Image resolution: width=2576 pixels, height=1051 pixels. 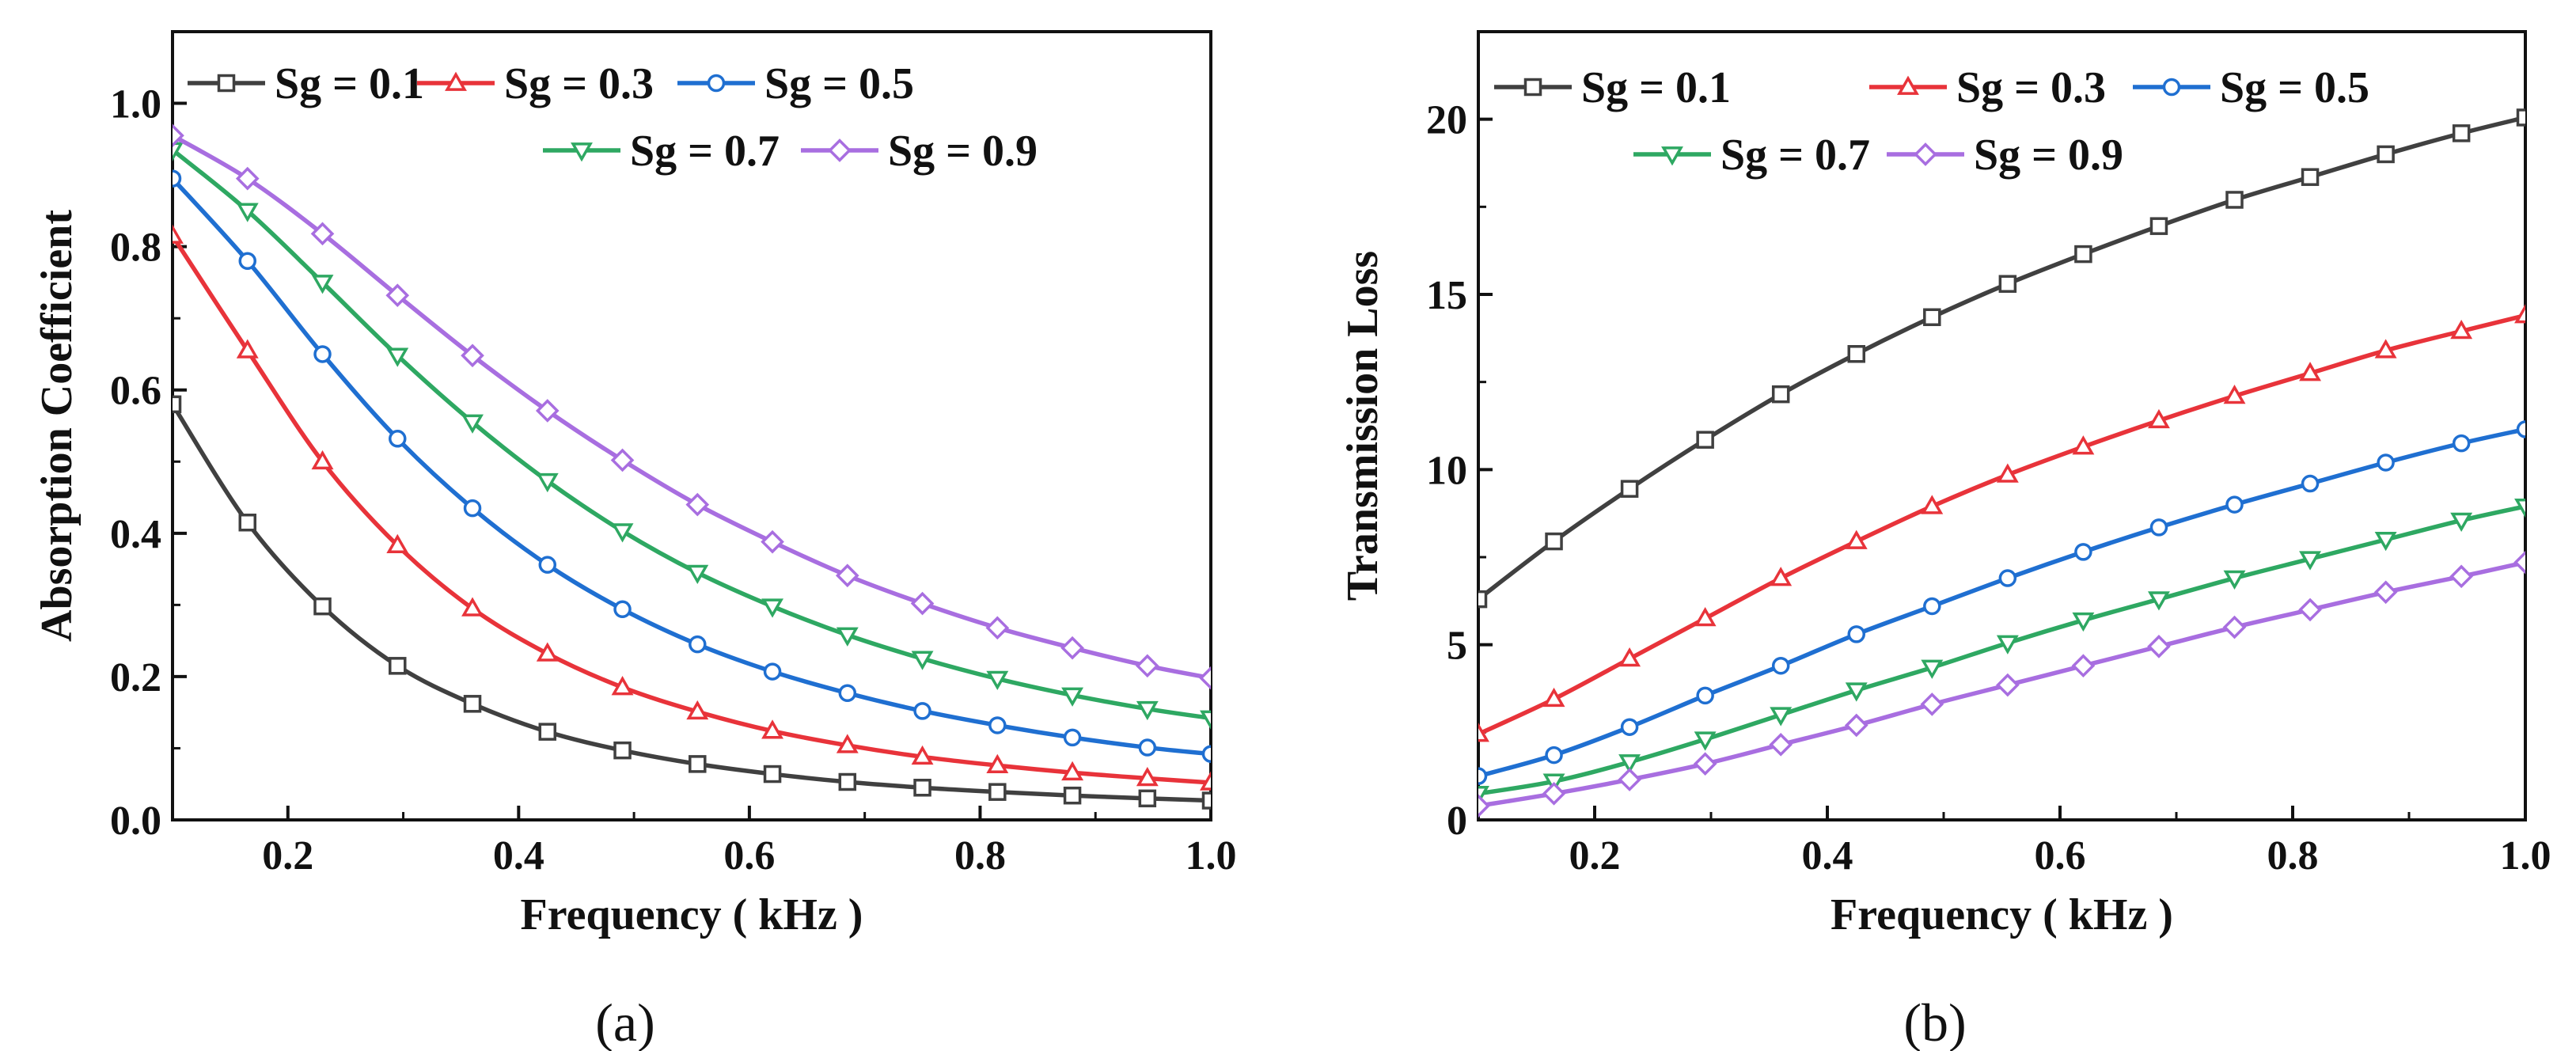 I want to click on b-x-tick-label-0-6: 0.6, so click(x=2060, y=855).